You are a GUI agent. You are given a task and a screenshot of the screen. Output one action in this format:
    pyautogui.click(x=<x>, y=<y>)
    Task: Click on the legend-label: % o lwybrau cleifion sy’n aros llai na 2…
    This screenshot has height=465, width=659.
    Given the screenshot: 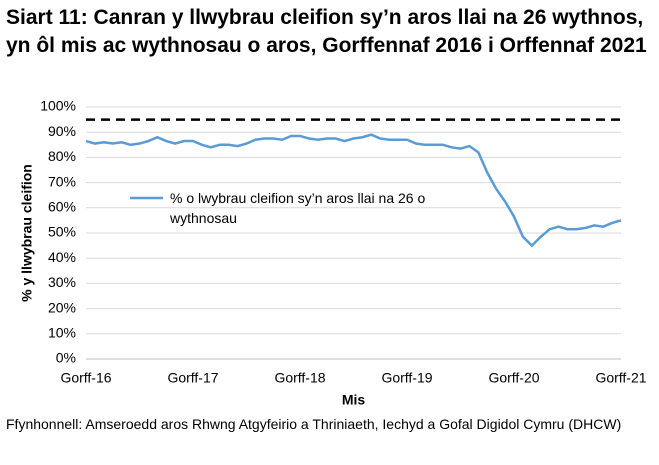 What is the action you would take?
    pyautogui.click(x=298, y=208)
    